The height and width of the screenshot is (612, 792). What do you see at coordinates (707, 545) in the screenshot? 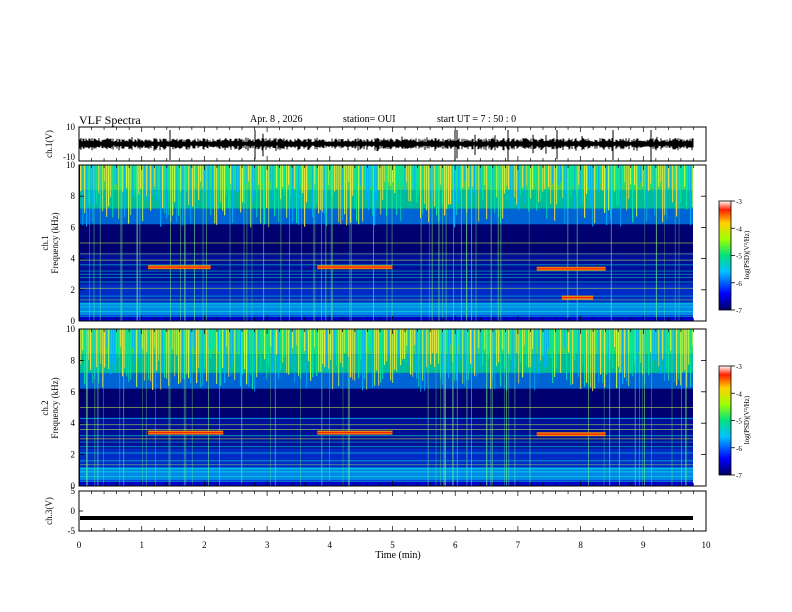
I see `time-tick-label: 10` at bounding box center [707, 545].